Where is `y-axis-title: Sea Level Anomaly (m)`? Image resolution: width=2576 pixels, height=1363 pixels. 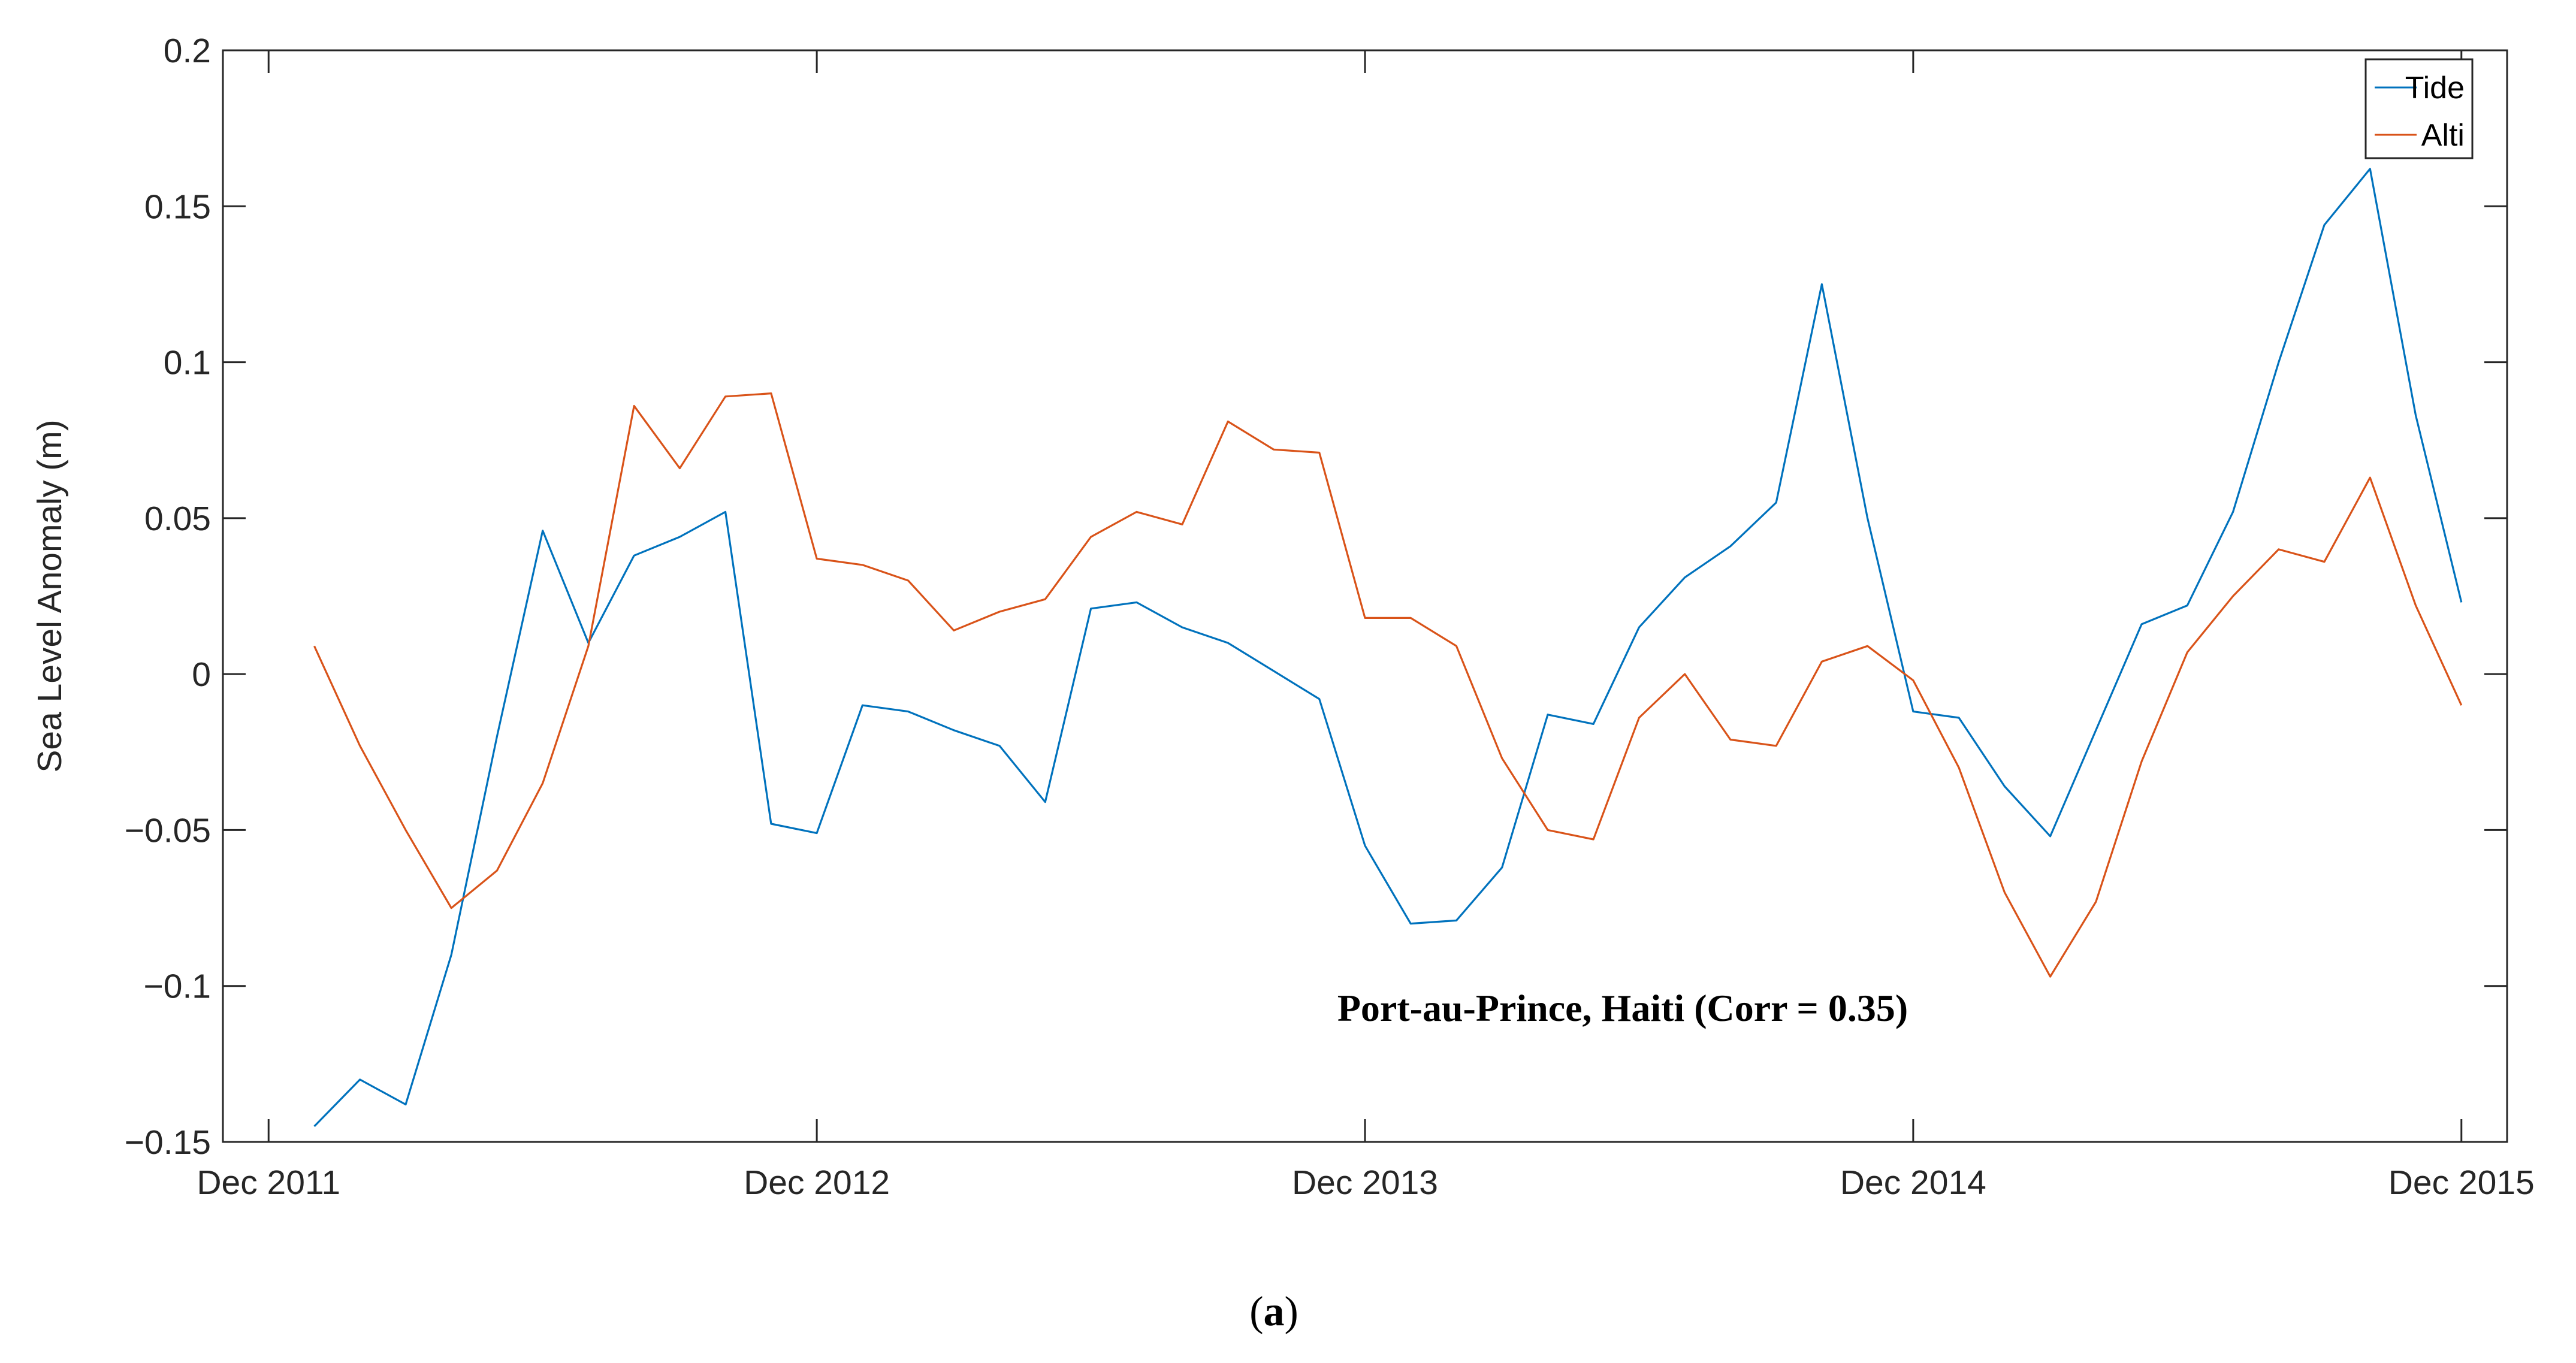
y-axis-title: Sea Level Anomaly (m) is located at coordinates (50, 595).